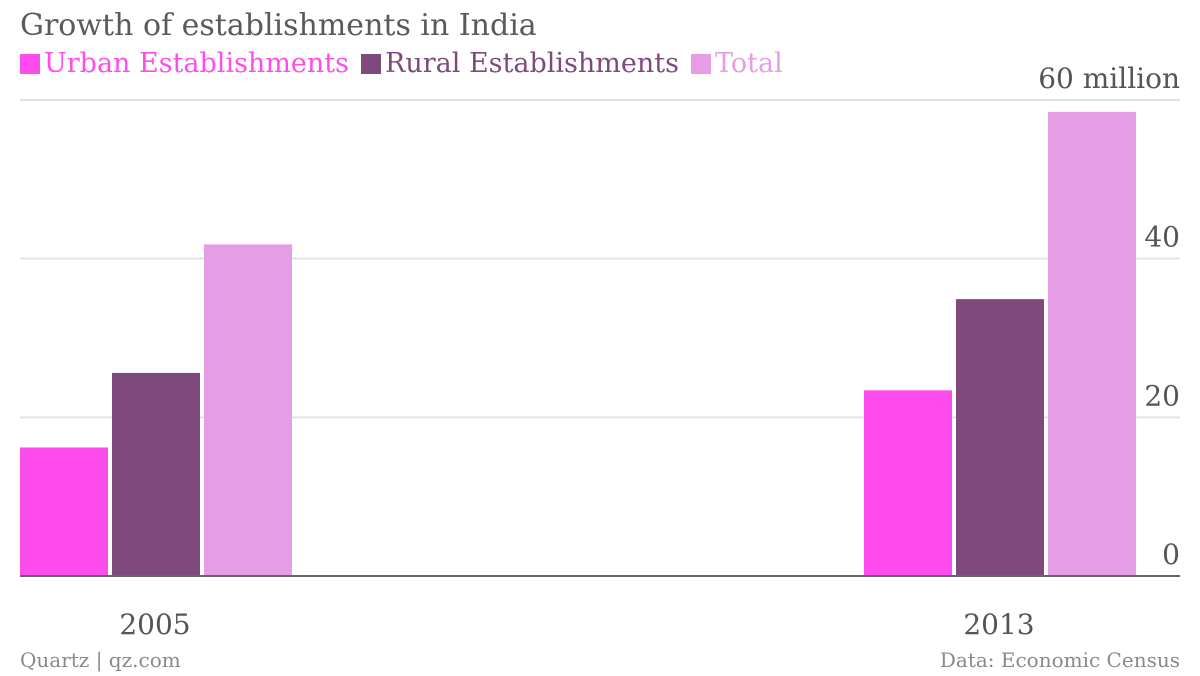  What do you see at coordinates (371, 63) in the screenshot?
I see `legend-swatch-rural` at bounding box center [371, 63].